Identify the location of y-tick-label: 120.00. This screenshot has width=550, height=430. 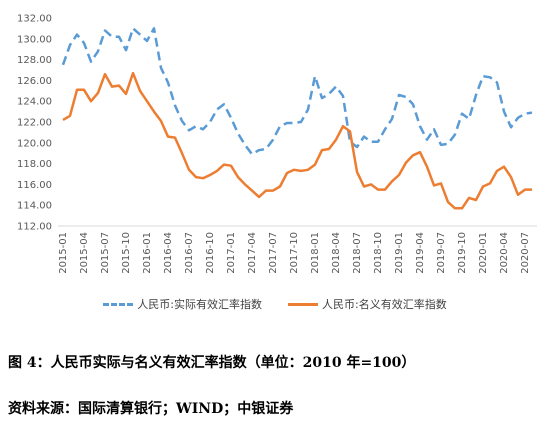
(34, 143).